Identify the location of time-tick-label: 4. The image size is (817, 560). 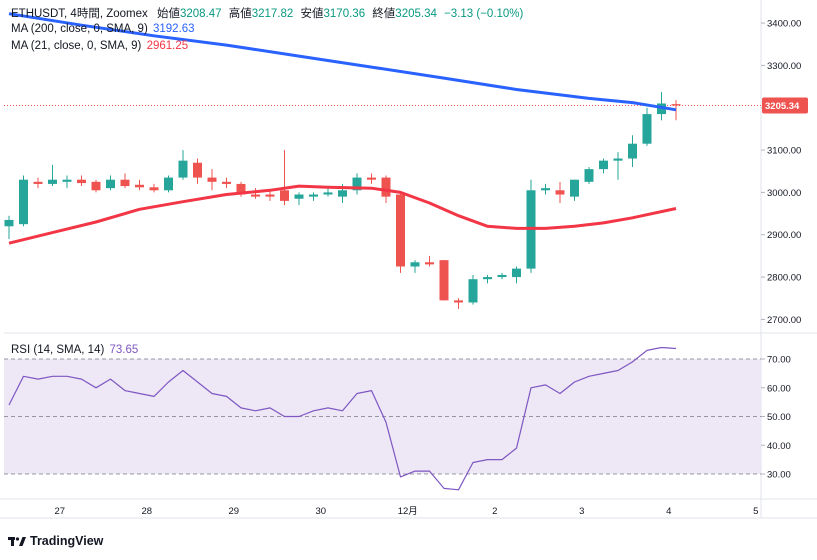
(668, 511).